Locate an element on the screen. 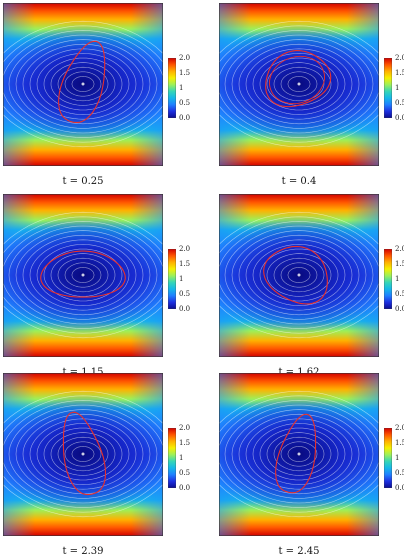  time-caption: t = 0.25 is located at coordinates (83, 181).